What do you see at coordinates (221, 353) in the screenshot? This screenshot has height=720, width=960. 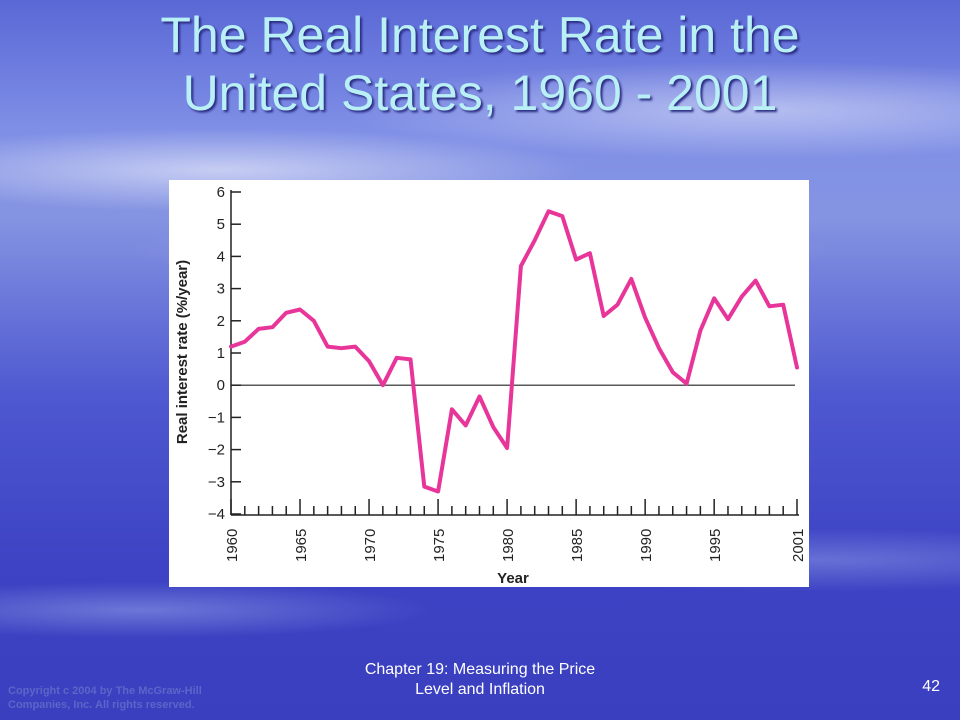 I see `y-tick-label: 1` at bounding box center [221, 353].